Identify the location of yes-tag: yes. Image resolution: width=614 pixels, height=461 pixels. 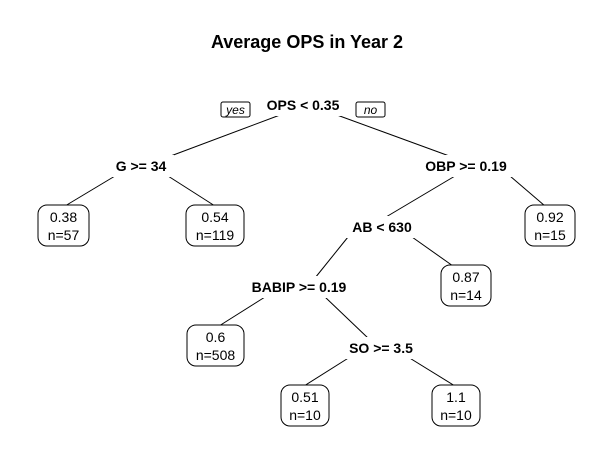
(235, 109).